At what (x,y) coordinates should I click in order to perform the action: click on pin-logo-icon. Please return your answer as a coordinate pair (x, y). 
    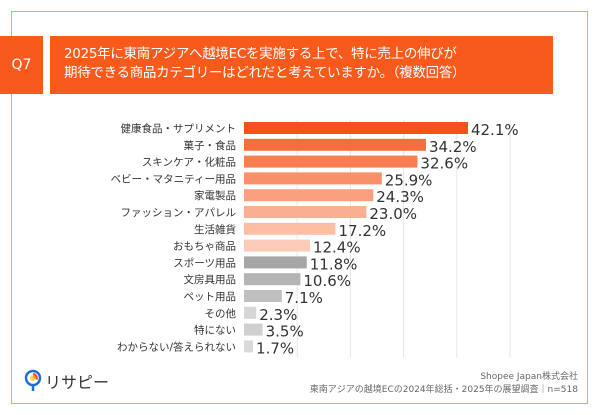
    Looking at the image, I should click on (33, 380).